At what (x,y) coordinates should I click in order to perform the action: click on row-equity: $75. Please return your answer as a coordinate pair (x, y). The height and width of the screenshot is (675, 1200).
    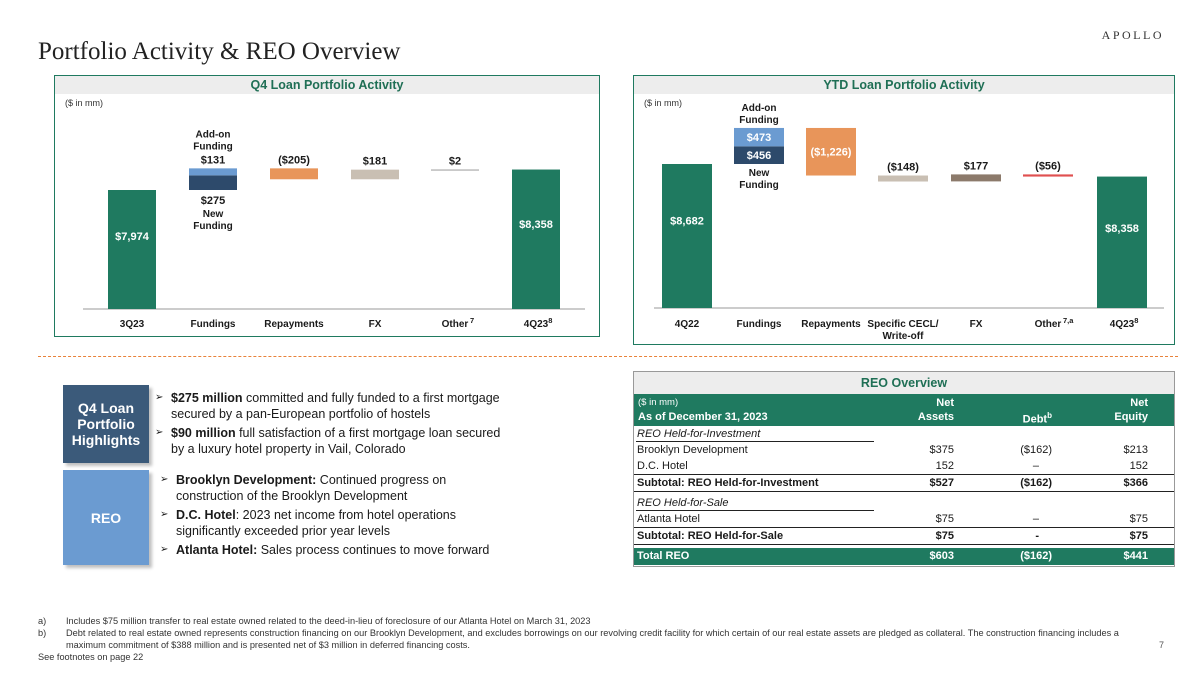
    Looking at the image, I should click on (1138, 536).